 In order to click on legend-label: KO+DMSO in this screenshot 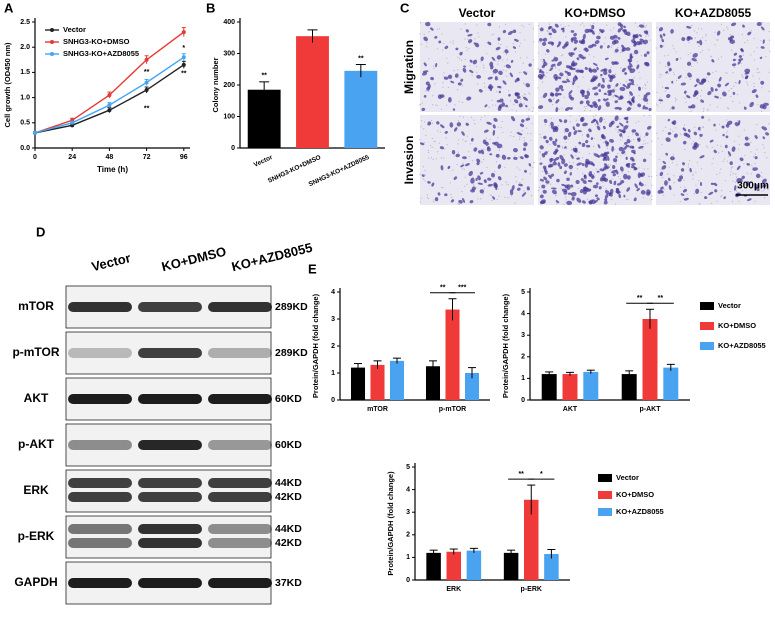, I will do `click(635, 494)`.